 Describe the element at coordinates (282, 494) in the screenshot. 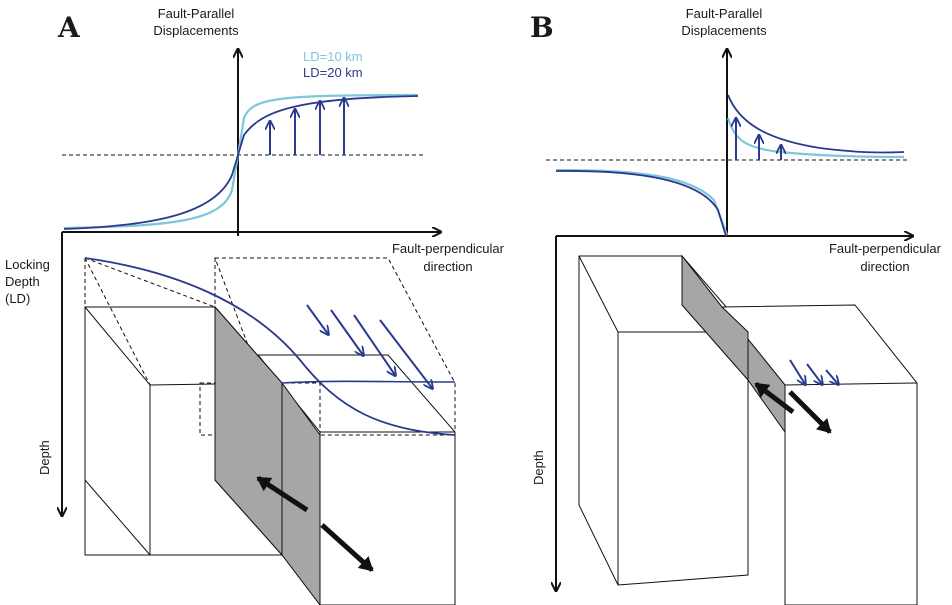

I see `panel-a-slip-arrow-left` at that location.